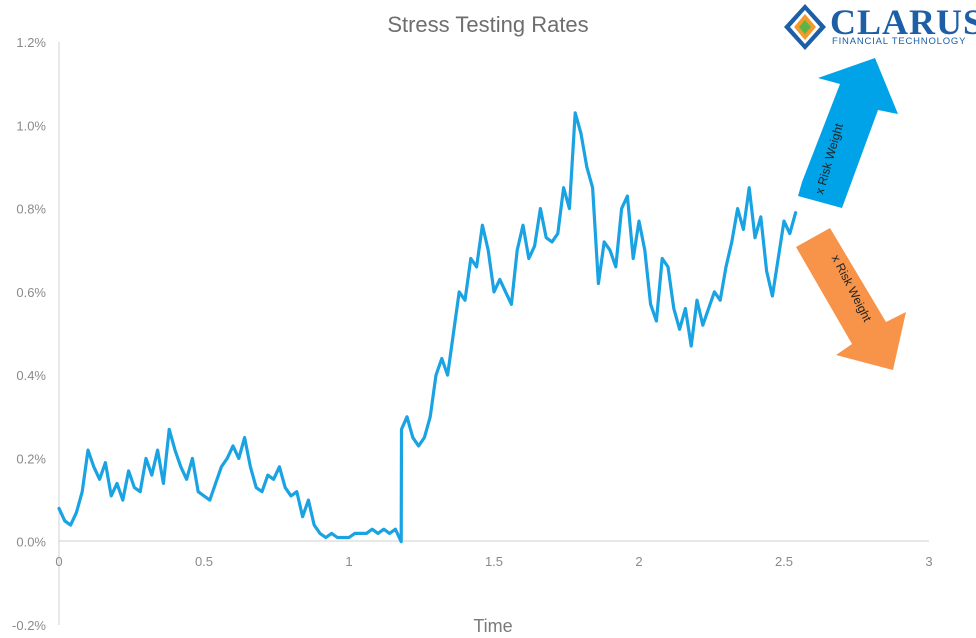  Describe the element at coordinates (31, 292) in the screenshot. I see `y-tick-label: 0.6%` at that location.